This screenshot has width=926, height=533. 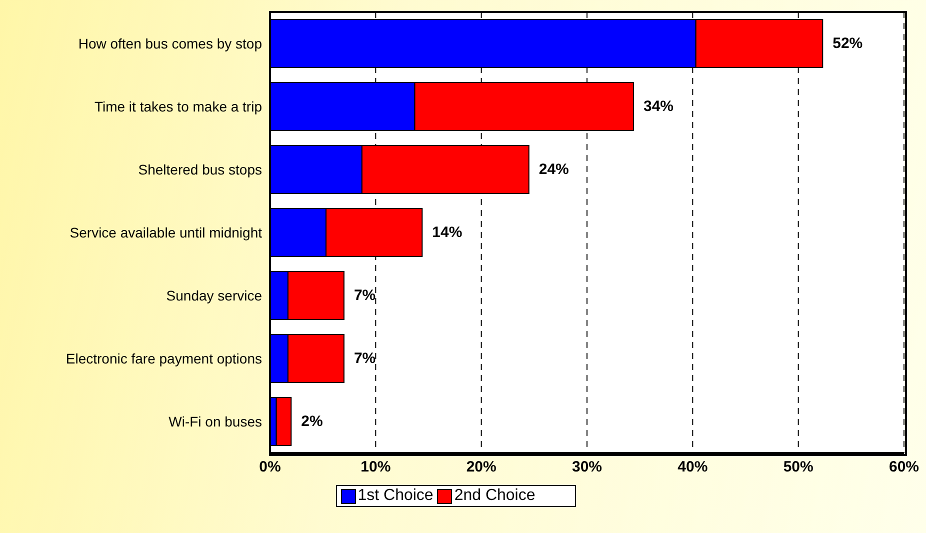 What do you see at coordinates (495, 496) in the screenshot?
I see `legend-label: 2nd Choice` at bounding box center [495, 496].